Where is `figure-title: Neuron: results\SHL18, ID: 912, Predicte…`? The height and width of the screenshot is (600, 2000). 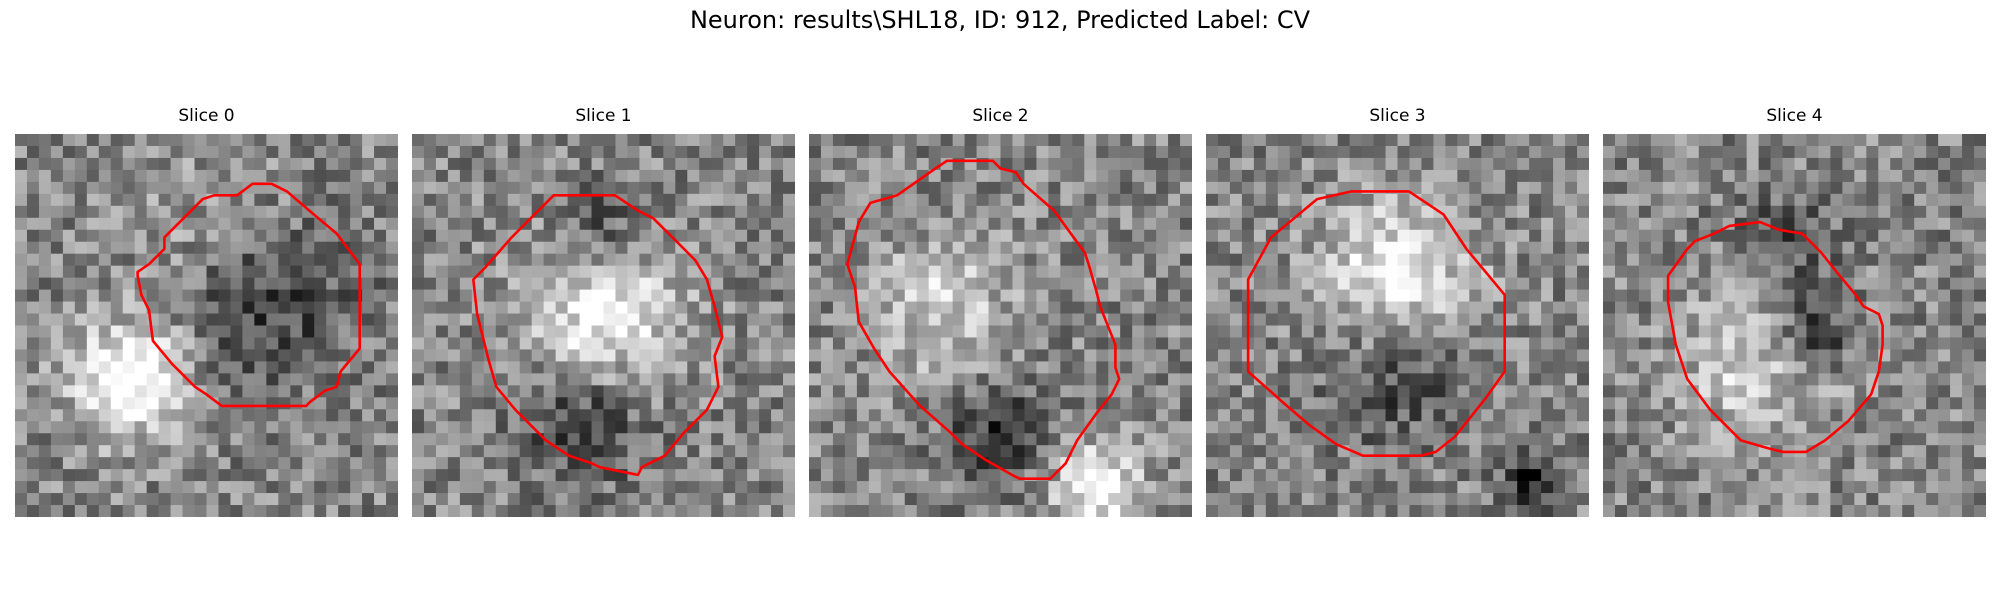 figure-title: Neuron: results\SHL18, ID: 912, Predicte… is located at coordinates (1000, 20).